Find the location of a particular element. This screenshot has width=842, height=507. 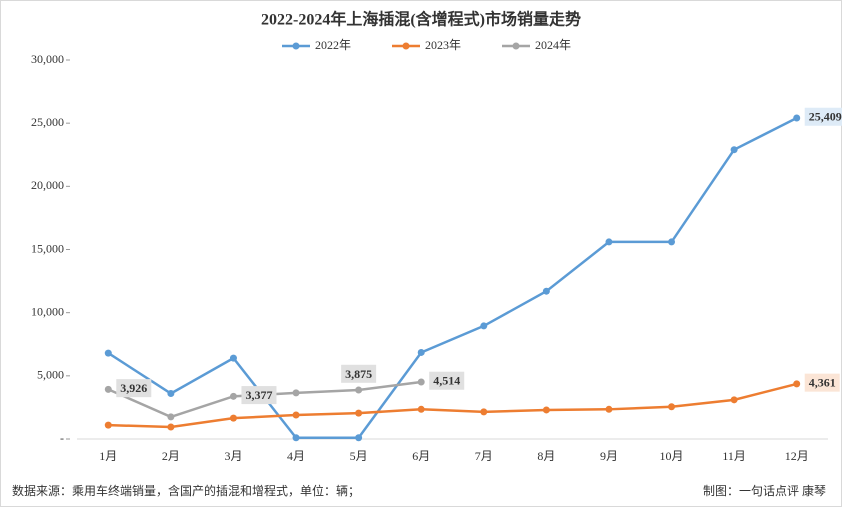

legend-label: 2023年 is located at coordinates (443, 45).